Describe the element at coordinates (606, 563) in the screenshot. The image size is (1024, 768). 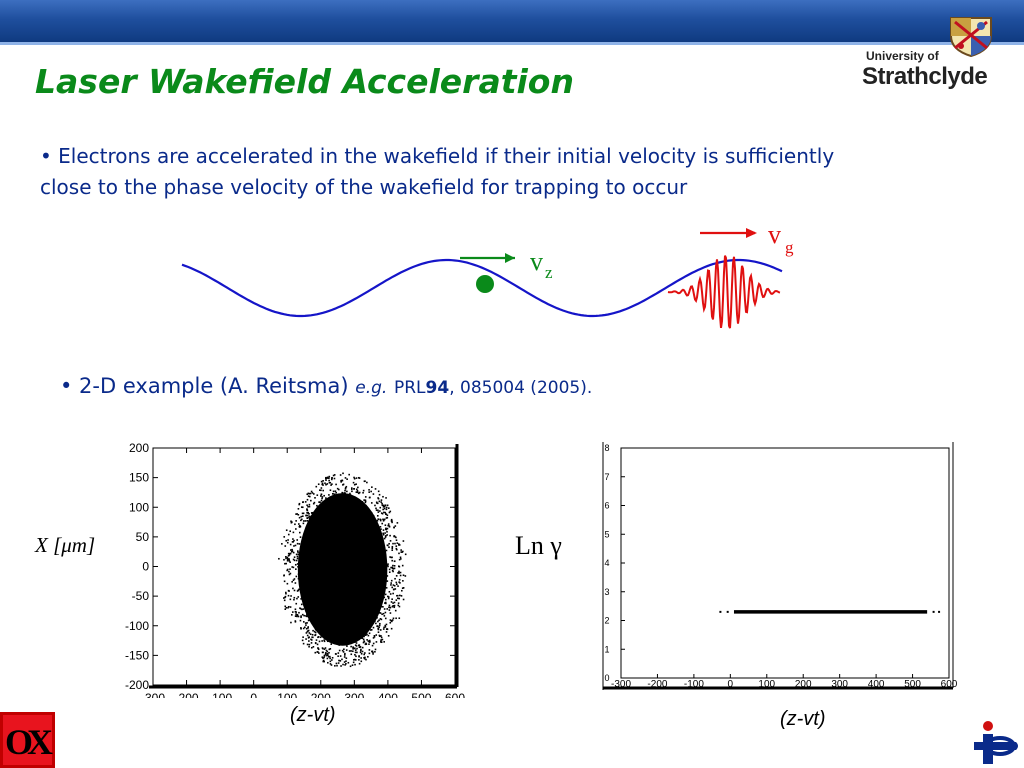
I see `y-tick-label: 4` at that location.